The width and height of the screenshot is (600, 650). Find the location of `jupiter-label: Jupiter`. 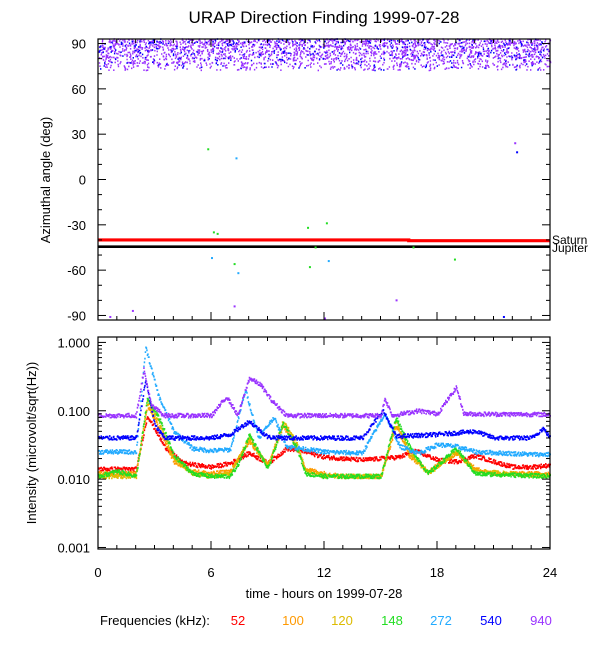

jupiter-label: Jupiter is located at coordinates (570, 248).